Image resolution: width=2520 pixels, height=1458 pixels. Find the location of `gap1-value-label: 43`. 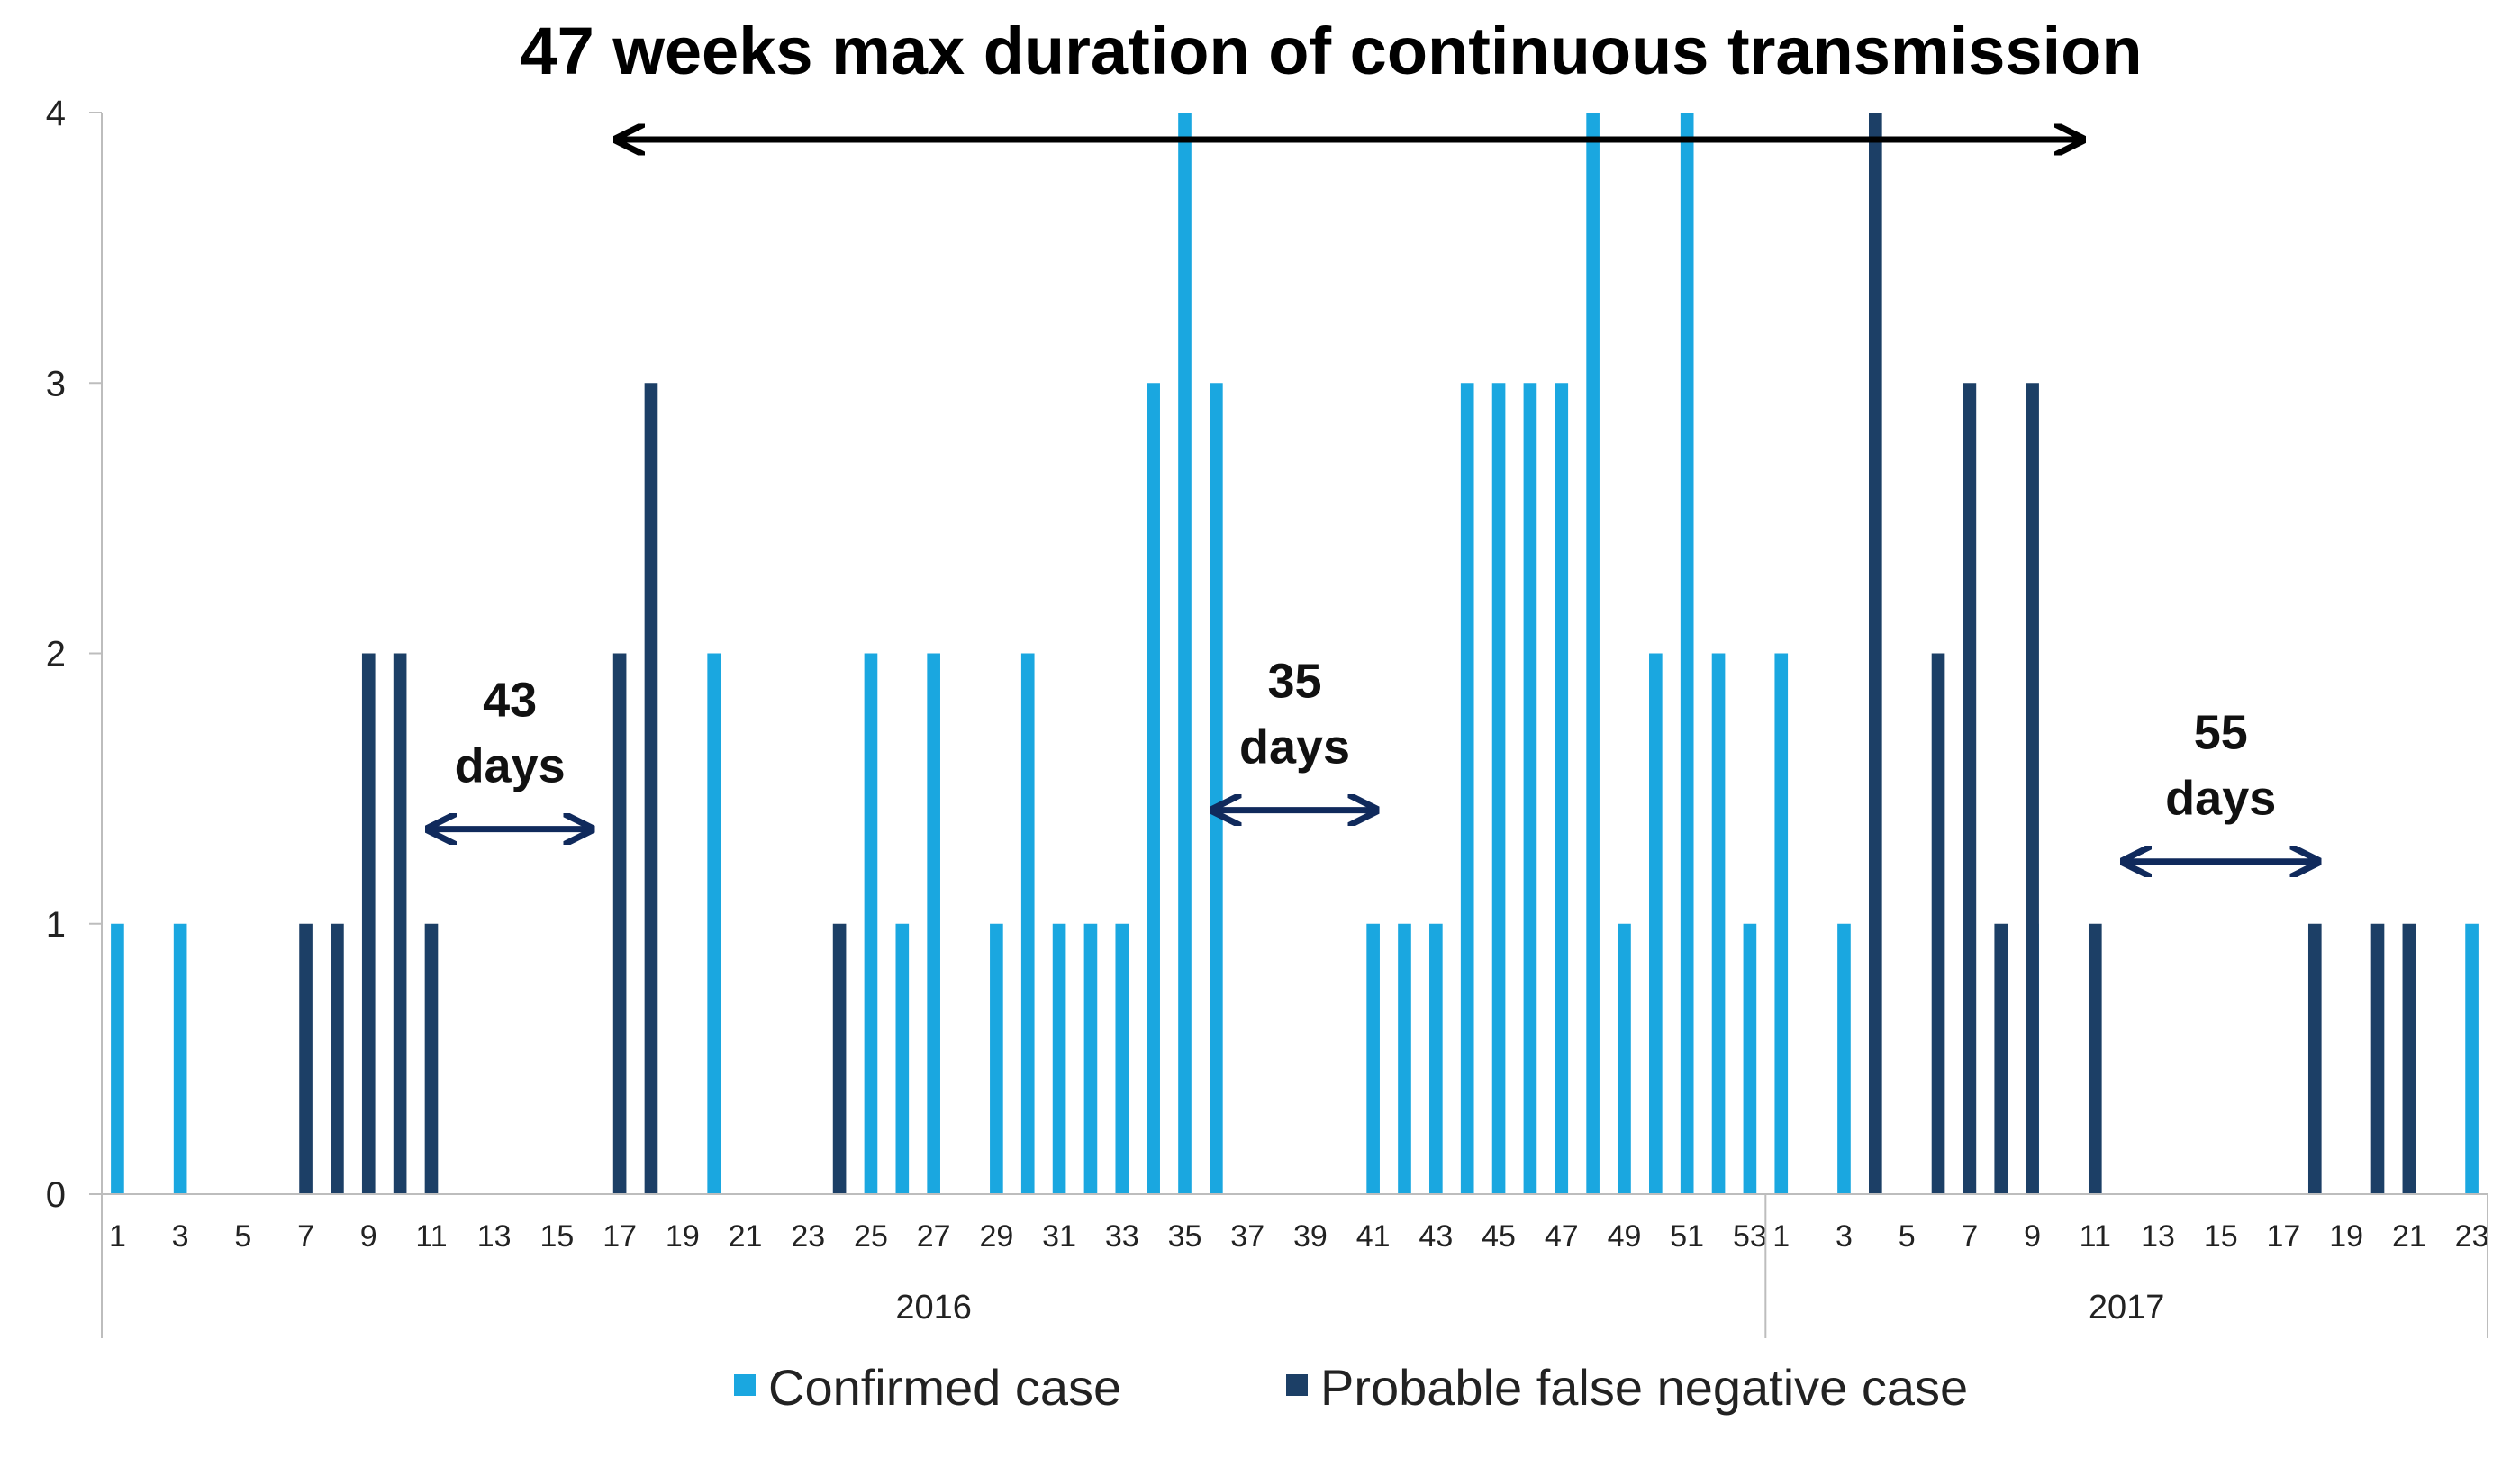

gap1-value-label: 43 is located at coordinates (510, 701).